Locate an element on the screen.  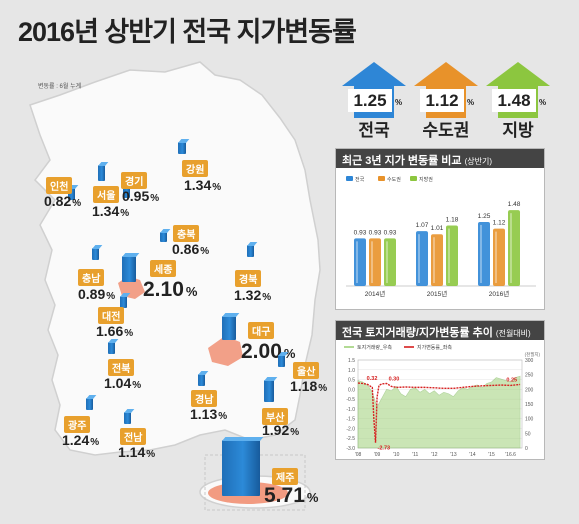
page-title: 2016년 상반기 전국 지가변동률 is located at coordinates (187, 32).